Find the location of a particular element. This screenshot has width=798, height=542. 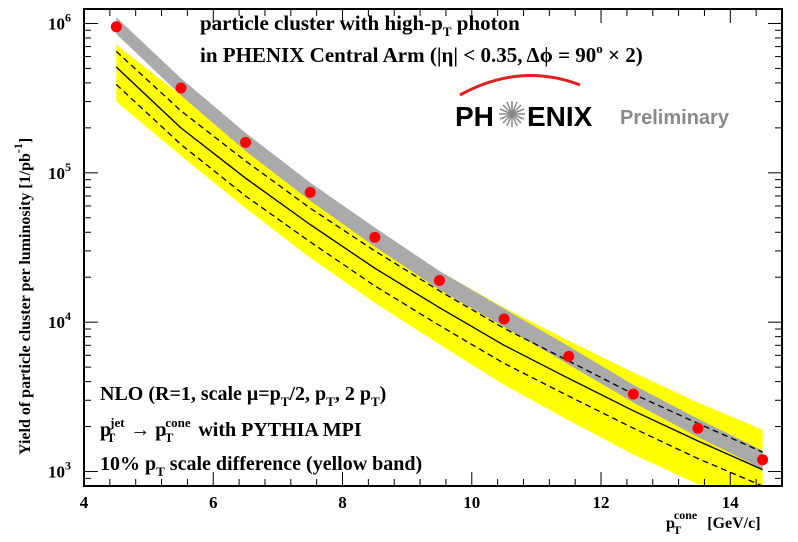

logo-text-right: ENIX is located at coordinates (560, 116).